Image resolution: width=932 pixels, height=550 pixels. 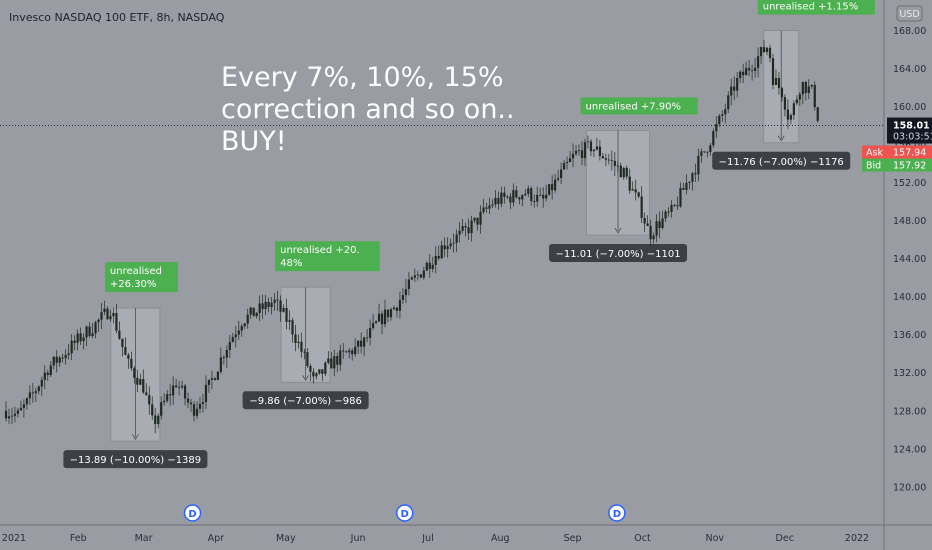 I want to click on overlay-line-1: Every 7%, 10%, 15%, so click(x=362, y=77).